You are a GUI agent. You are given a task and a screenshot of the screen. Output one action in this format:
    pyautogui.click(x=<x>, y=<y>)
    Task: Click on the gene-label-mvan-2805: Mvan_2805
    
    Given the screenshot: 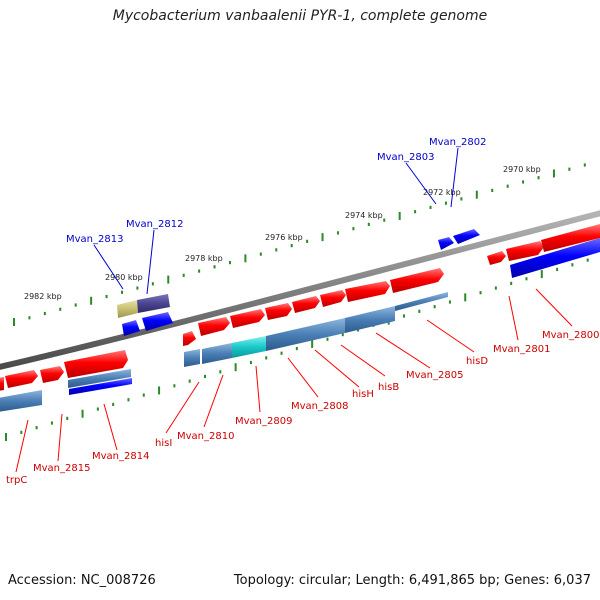 What is the action you would take?
    pyautogui.click(x=434, y=375)
    